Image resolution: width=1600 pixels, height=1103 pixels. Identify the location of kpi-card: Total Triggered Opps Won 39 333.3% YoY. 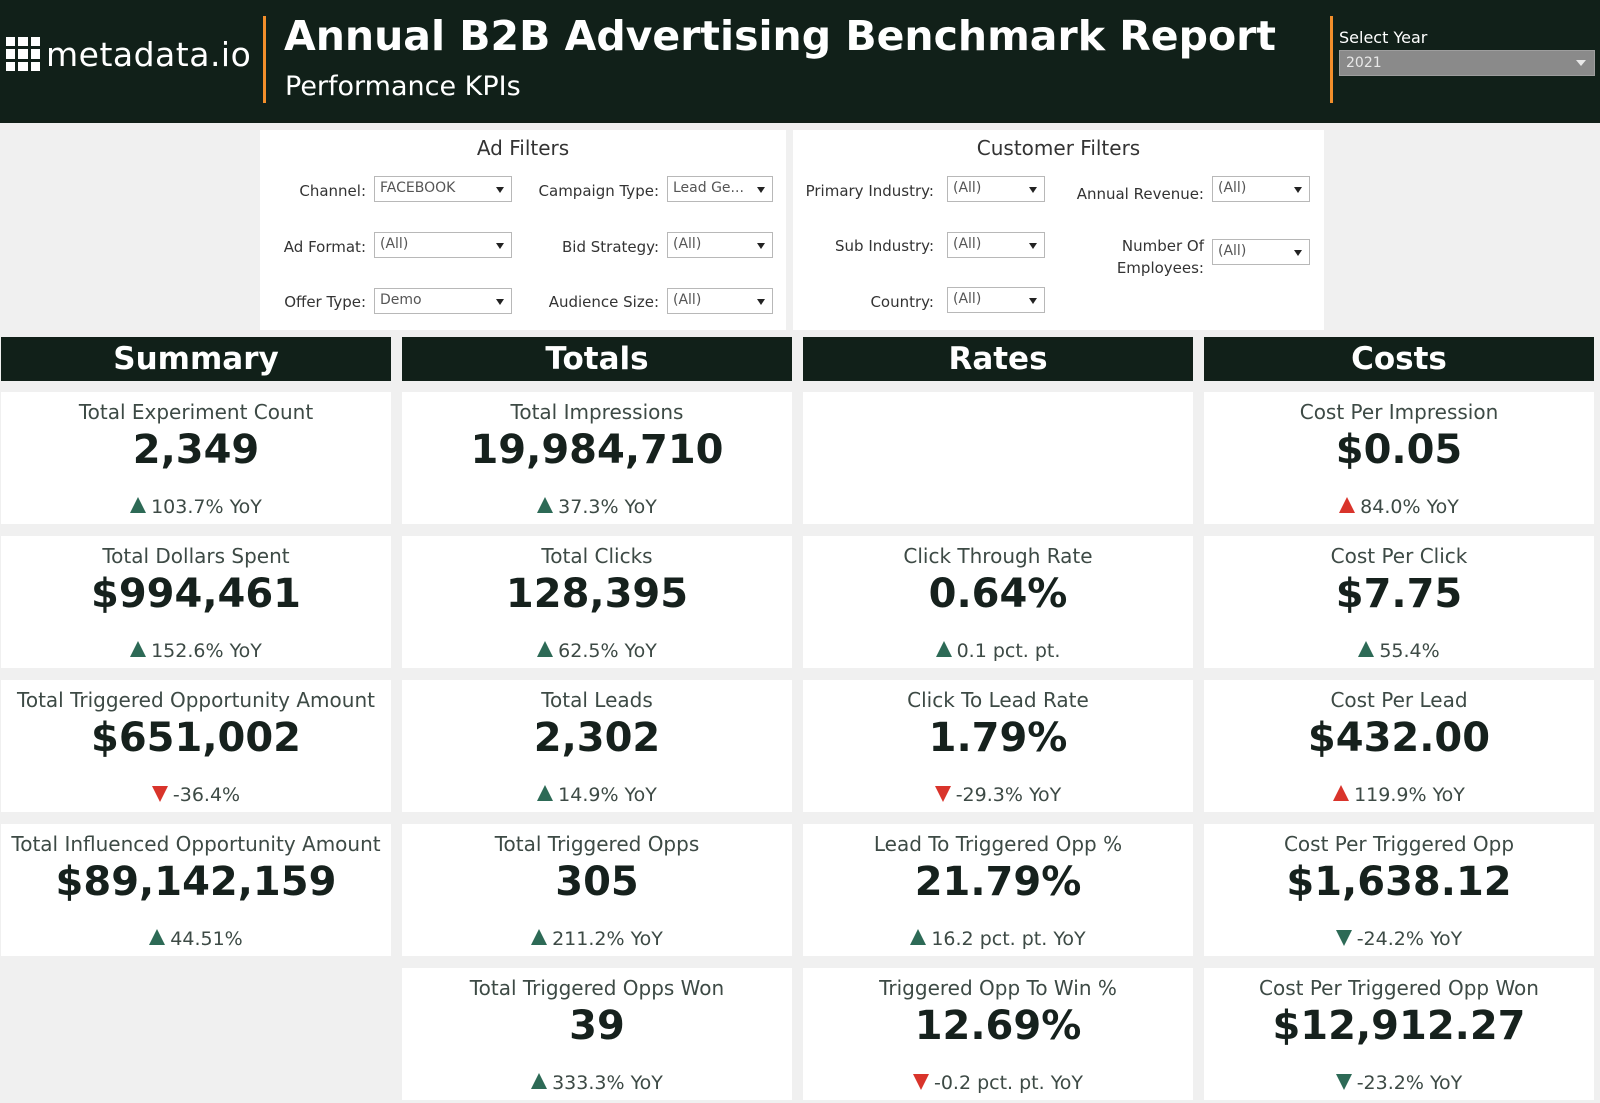
(597, 1034).